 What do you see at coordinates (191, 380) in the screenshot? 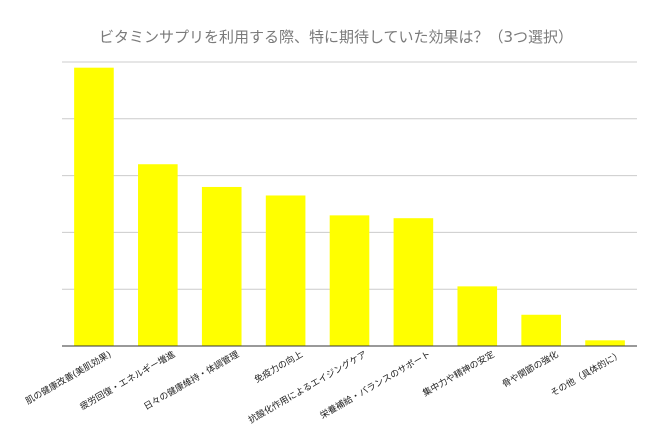
I see `category-label: 日々の健康維持・体調管理` at bounding box center [191, 380].